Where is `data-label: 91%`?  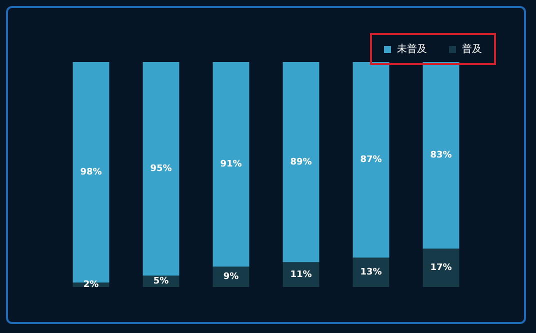 data-label: 91% is located at coordinates (231, 165).